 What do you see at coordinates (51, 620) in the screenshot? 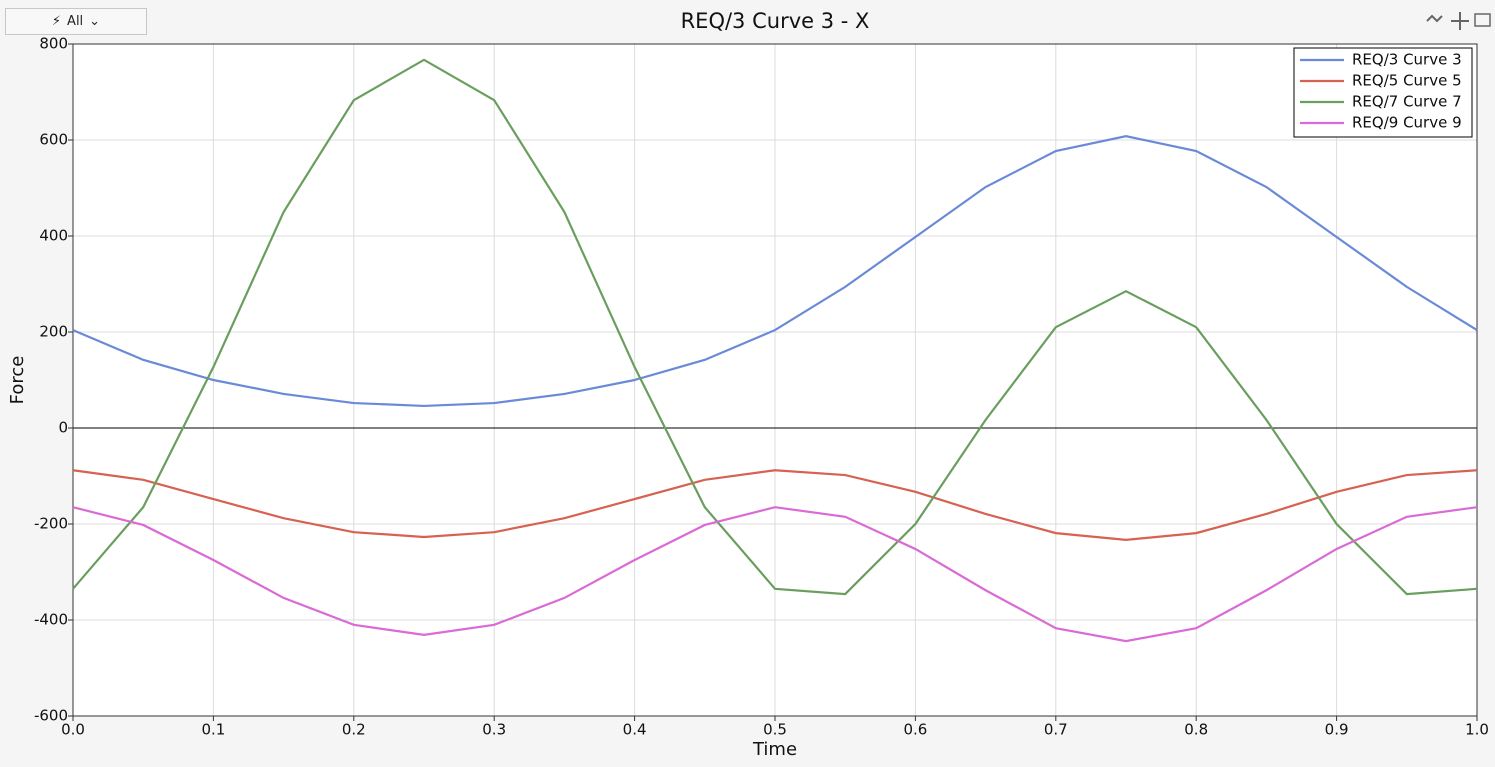
I see `y-tick-label: -400` at bounding box center [51, 620].